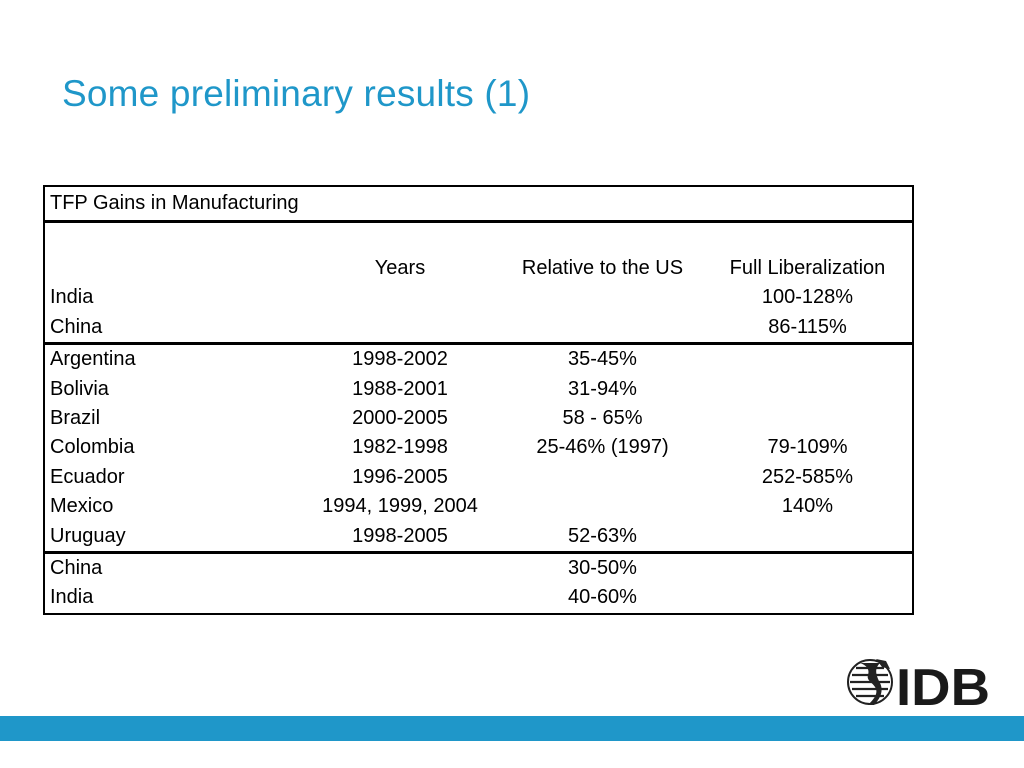 The height and width of the screenshot is (768, 1024). What do you see at coordinates (400, 447) in the screenshot?
I see `cell-years: 1982-1998` at bounding box center [400, 447].